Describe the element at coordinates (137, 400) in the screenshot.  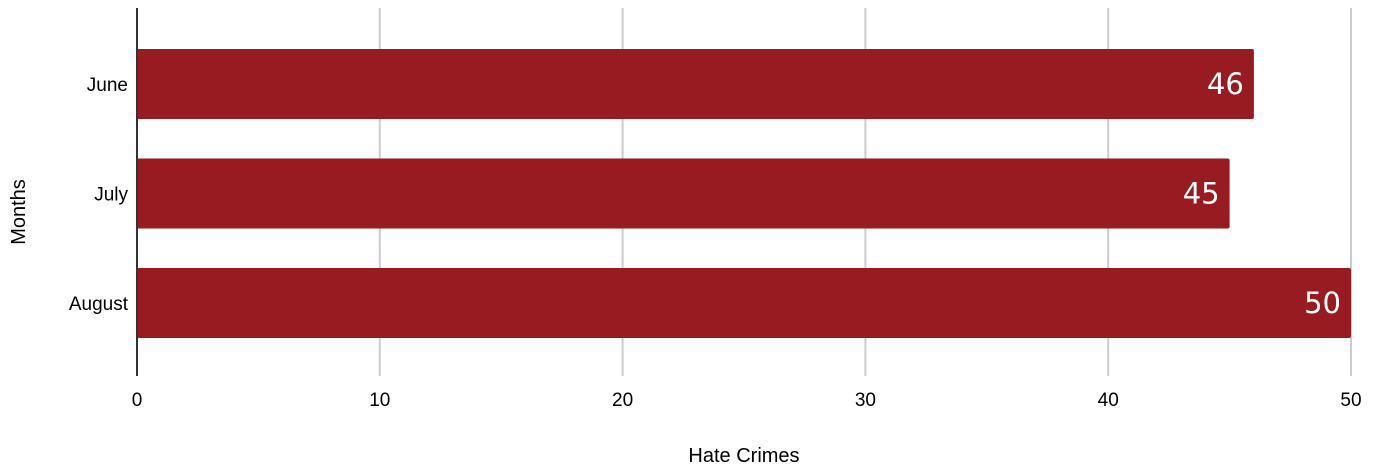
I see `x-tick-label: 0` at that location.